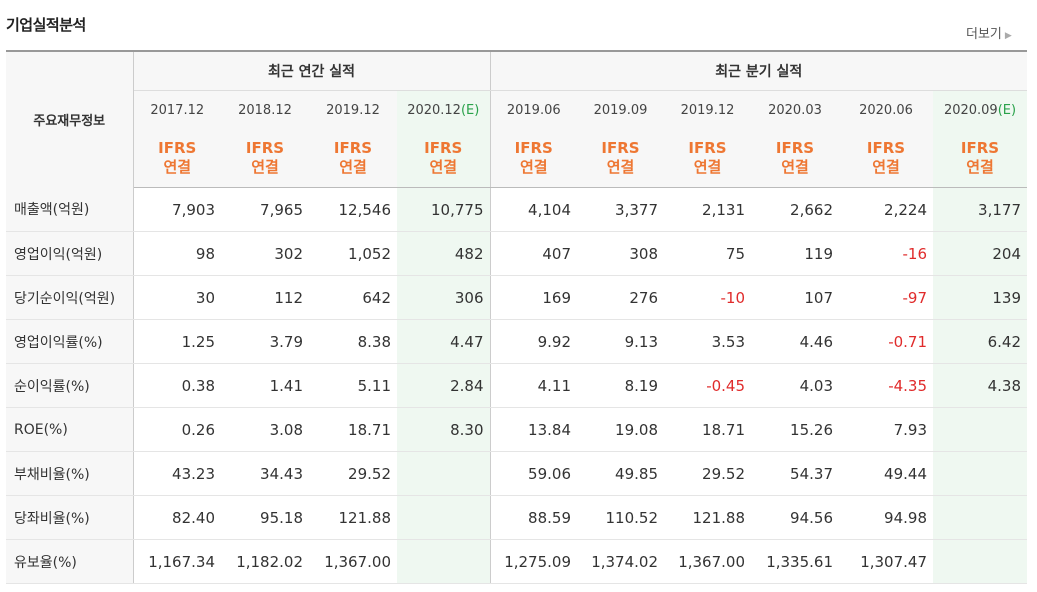  Describe the element at coordinates (265, 517) in the screenshot. I see `table-cell: 95.18` at that location.